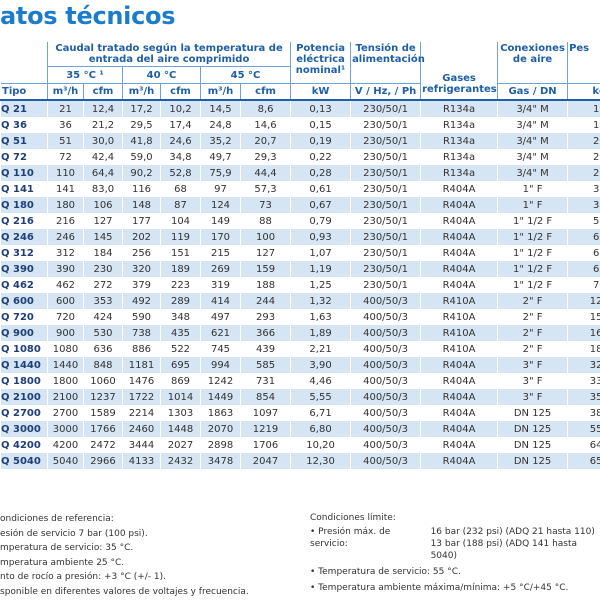  I want to click on value-cell: 621, so click(220, 333).